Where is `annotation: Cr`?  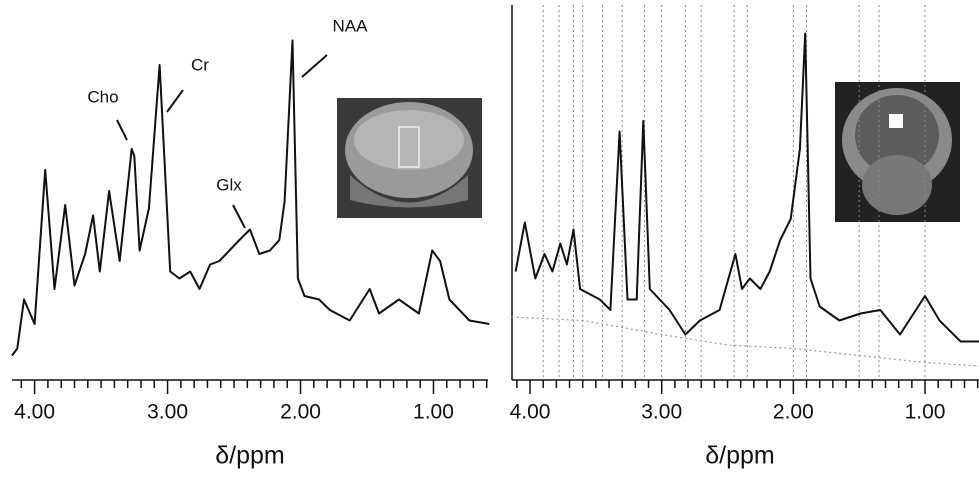
annotation: Cr is located at coordinates (200, 64).